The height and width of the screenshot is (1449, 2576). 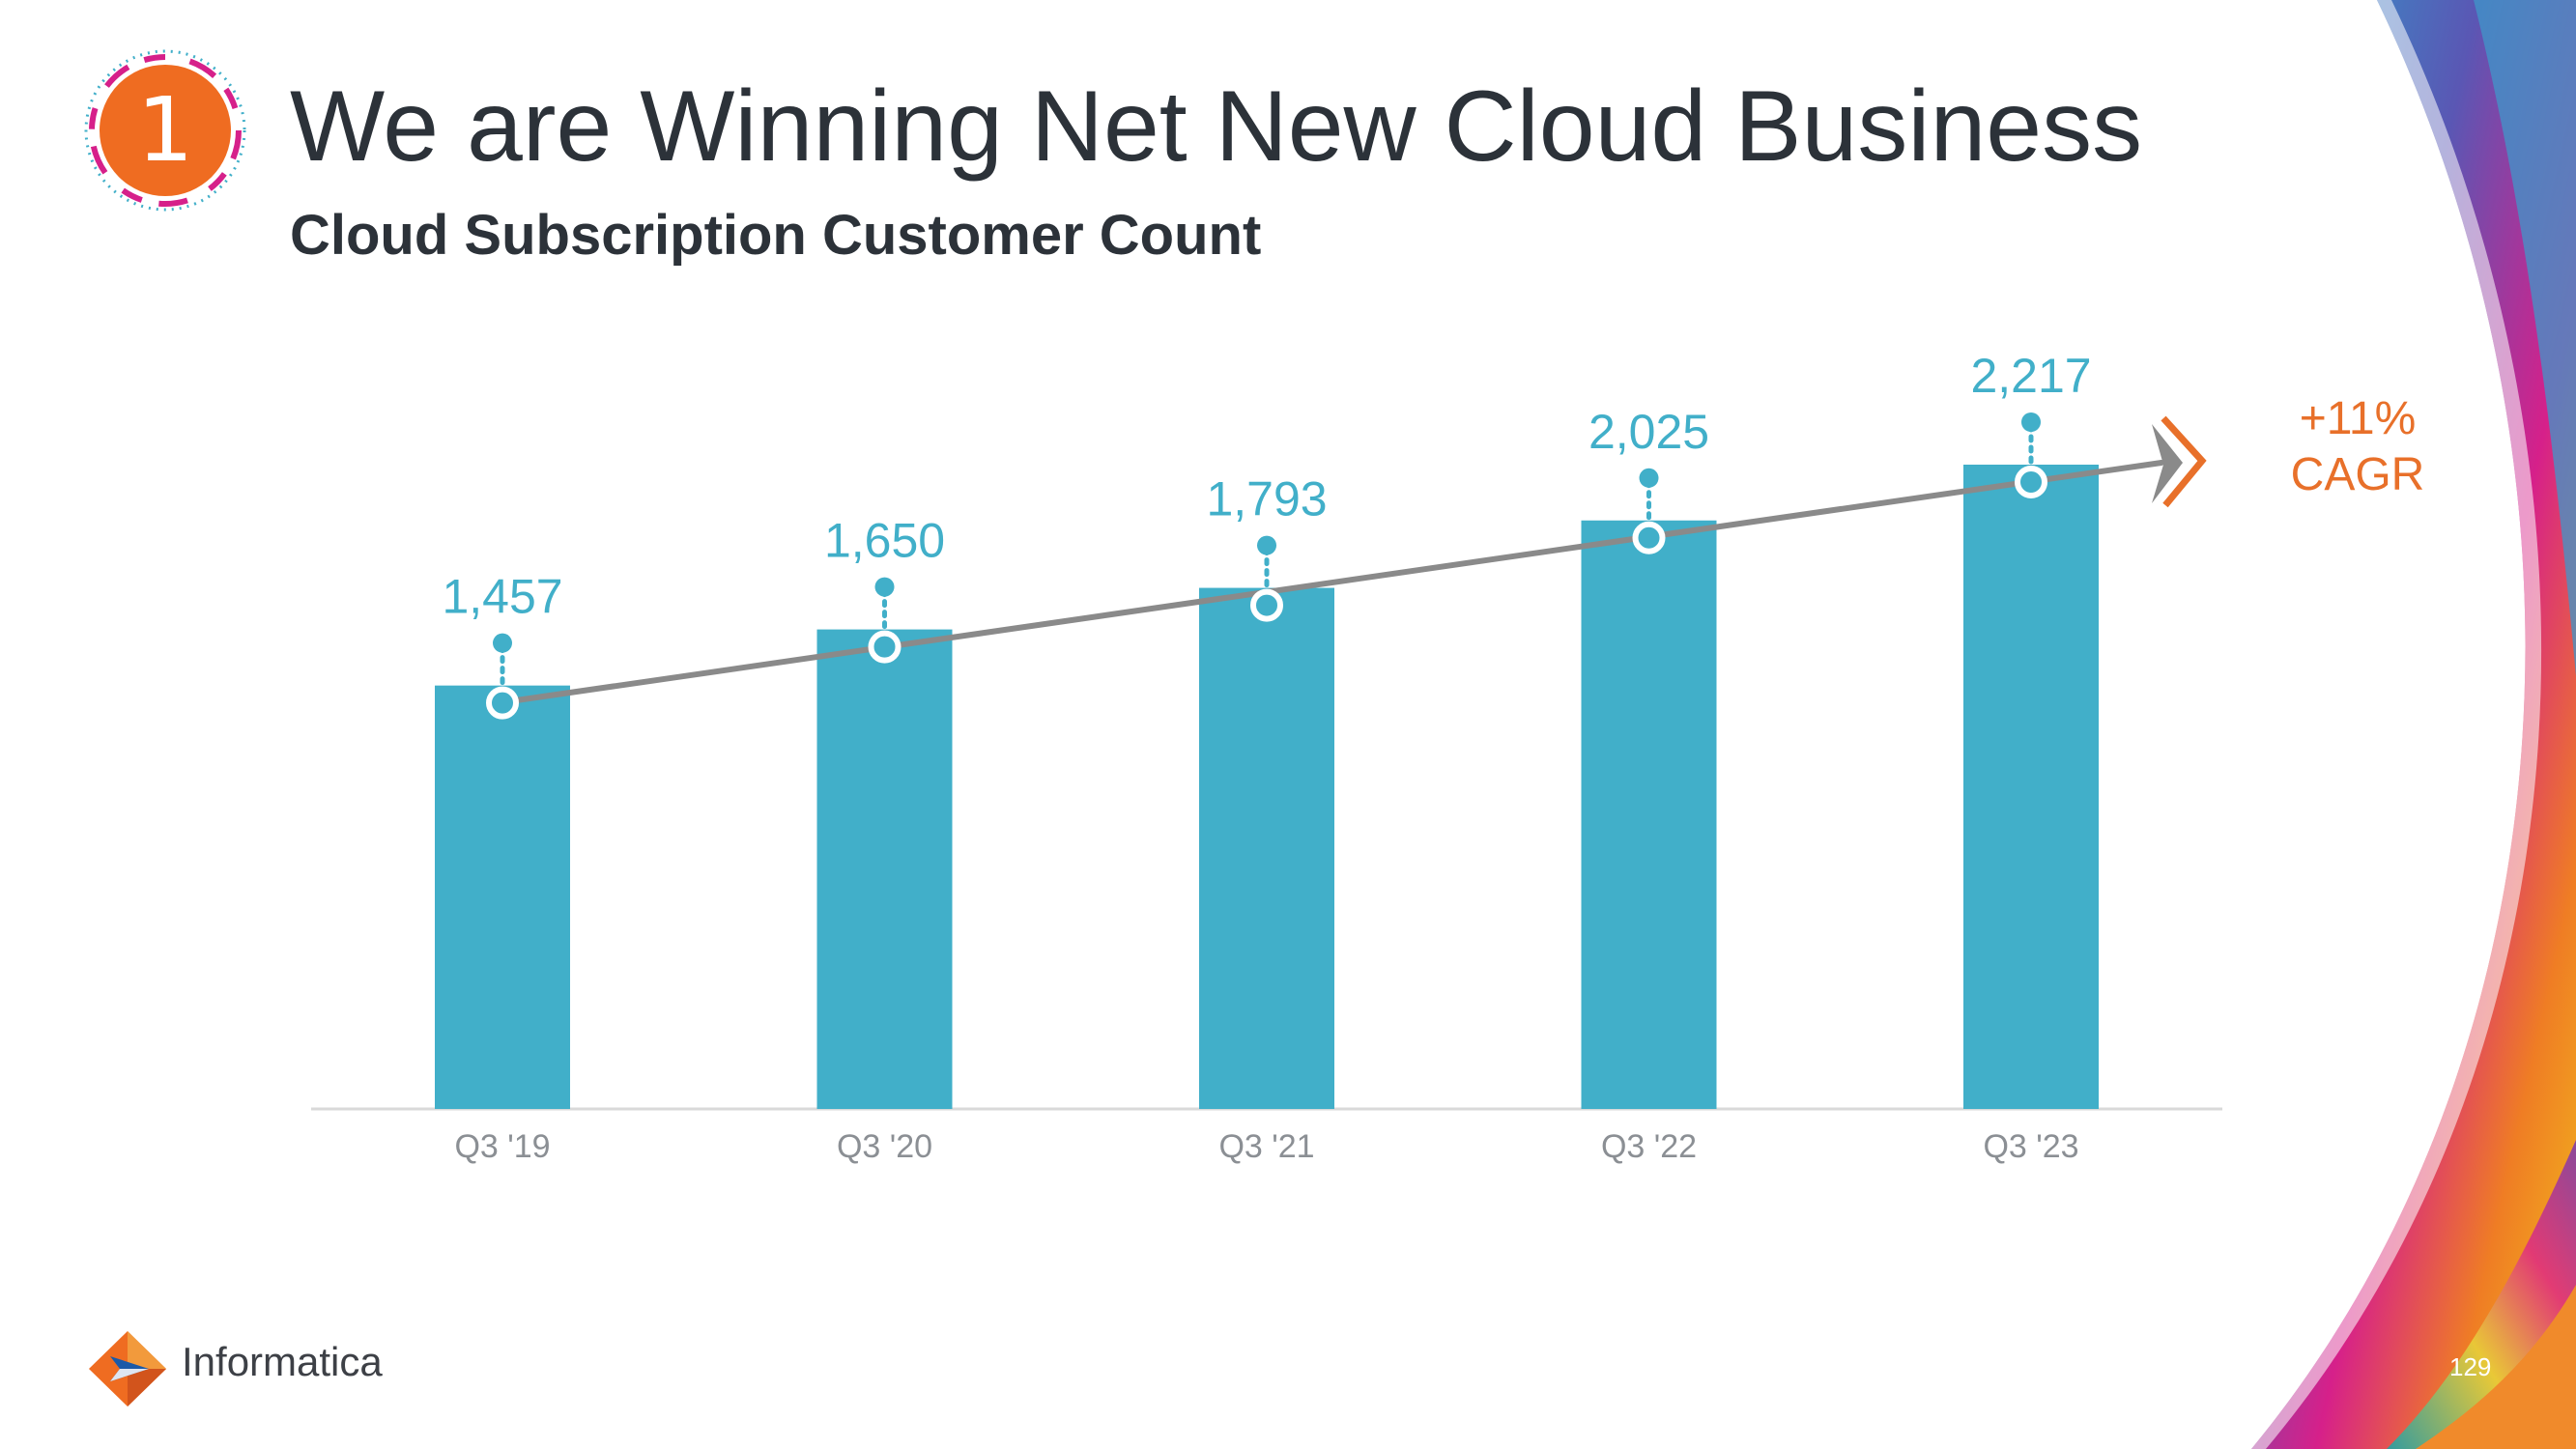 I want to click on badge-dotted-ring, so click(x=165, y=130).